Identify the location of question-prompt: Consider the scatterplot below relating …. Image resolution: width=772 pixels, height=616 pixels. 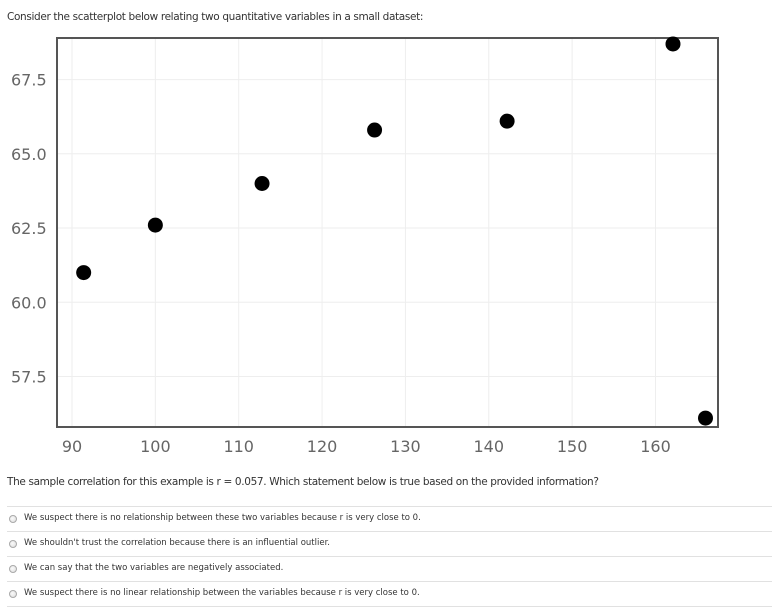
(215, 17).